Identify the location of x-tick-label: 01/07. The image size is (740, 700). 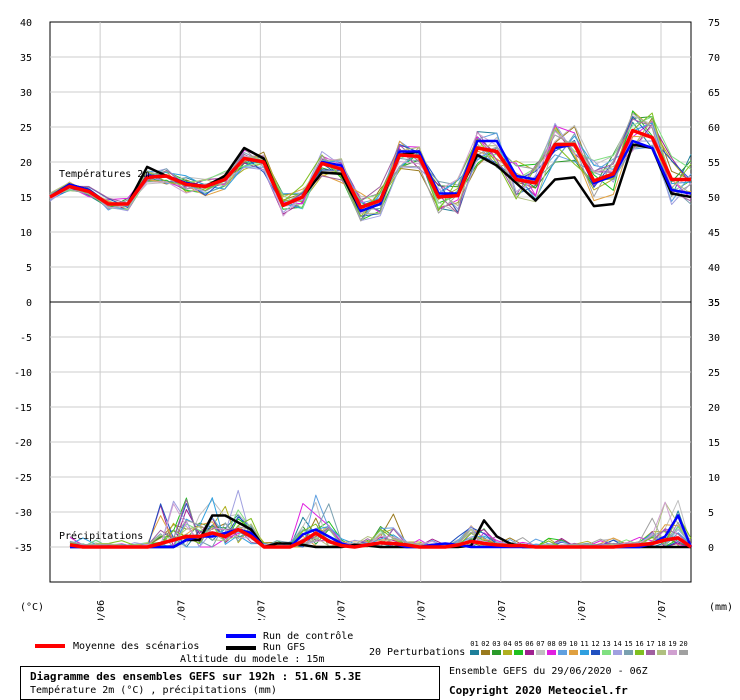
(181, 610).